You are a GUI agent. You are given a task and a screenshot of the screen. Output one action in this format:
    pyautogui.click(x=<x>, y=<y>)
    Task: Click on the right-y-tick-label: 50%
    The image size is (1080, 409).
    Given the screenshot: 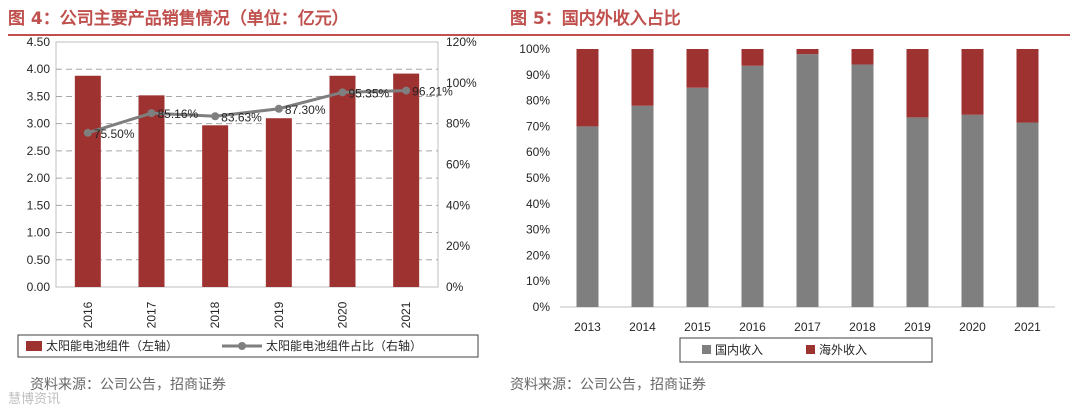 What is the action you would take?
    pyautogui.click(x=538, y=178)
    